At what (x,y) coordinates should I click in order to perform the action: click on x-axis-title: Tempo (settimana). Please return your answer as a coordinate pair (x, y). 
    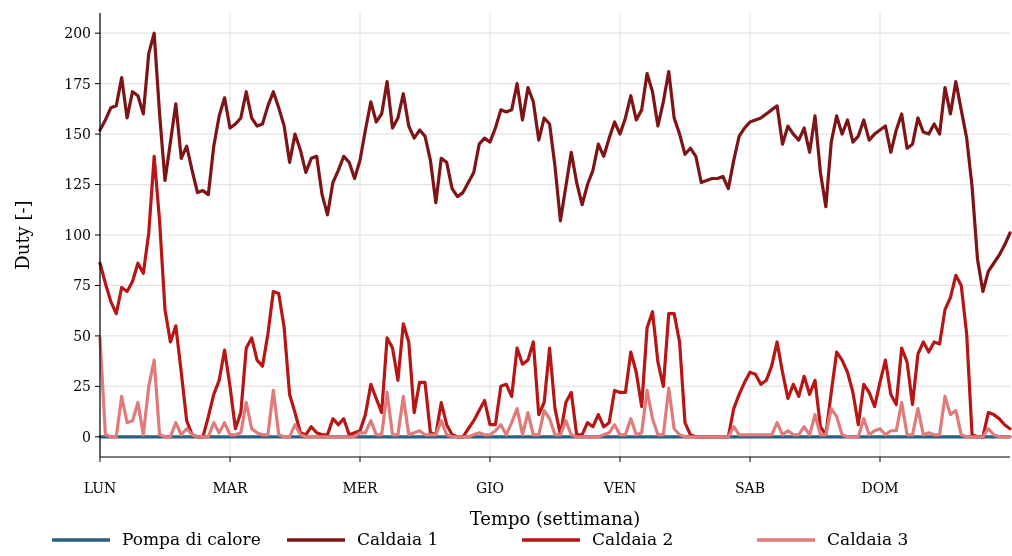
    Looking at the image, I should click on (555, 518).